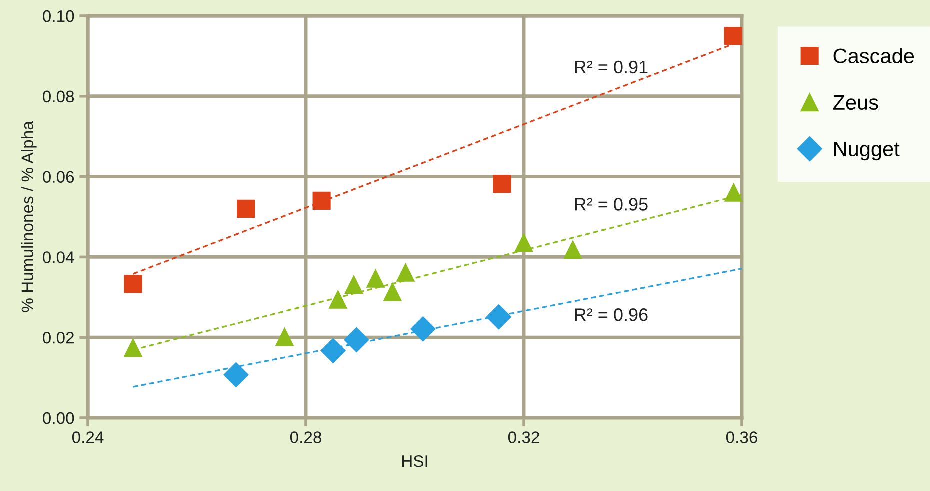  Describe the element at coordinates (58, 418) in the screenshot. I see `y-tick-label: 0.00` at that location.